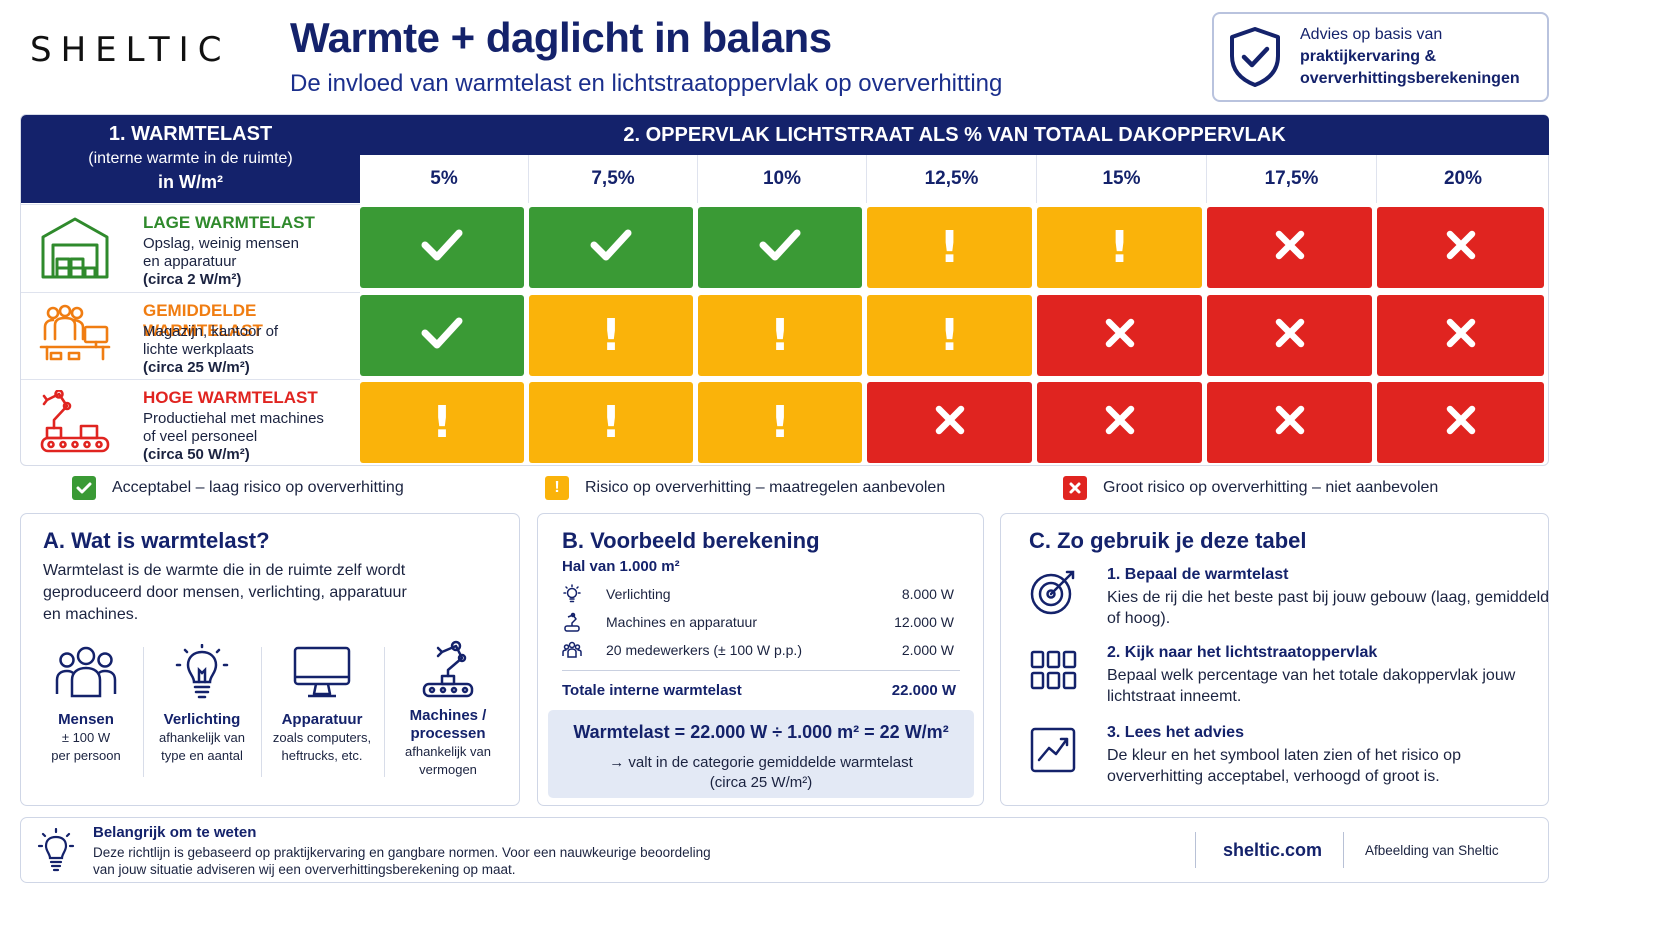 This screenshot has height=941, width=1672. I want to click on percentage-header: 7,5%, so click(613, 179).